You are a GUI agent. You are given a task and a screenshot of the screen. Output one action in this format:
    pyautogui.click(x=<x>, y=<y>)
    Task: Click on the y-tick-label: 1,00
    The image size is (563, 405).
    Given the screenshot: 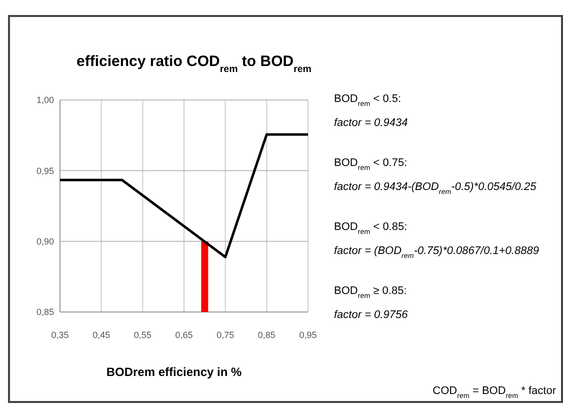 What is the action you would take?
    pyautogui.click(x=45, y=100)
    